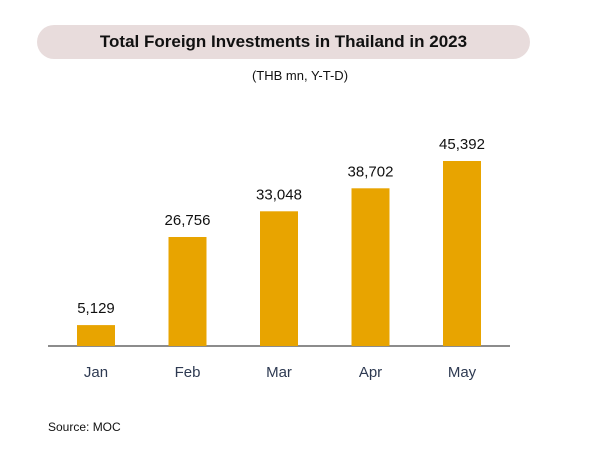  Describe the element at coordinates (279, 372) in the screenshot. I see `x-tick-label-mar: Mar` at that location.